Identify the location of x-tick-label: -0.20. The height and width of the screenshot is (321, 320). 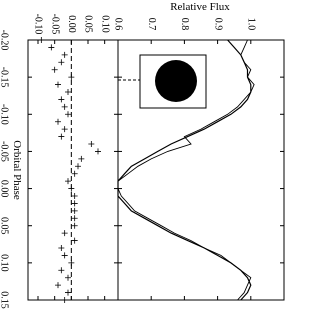
(5, 40).